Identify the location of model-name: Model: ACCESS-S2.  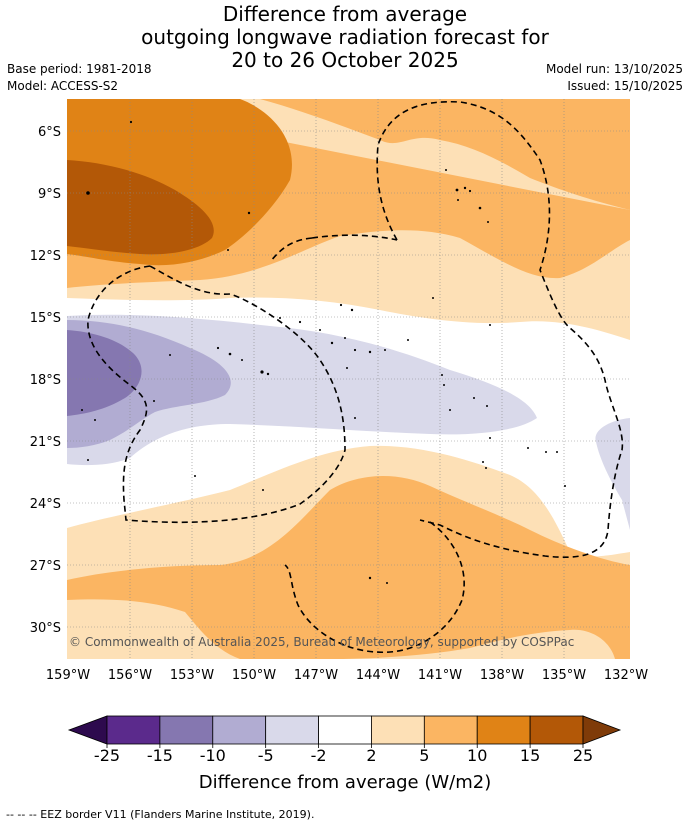
(63, 86).